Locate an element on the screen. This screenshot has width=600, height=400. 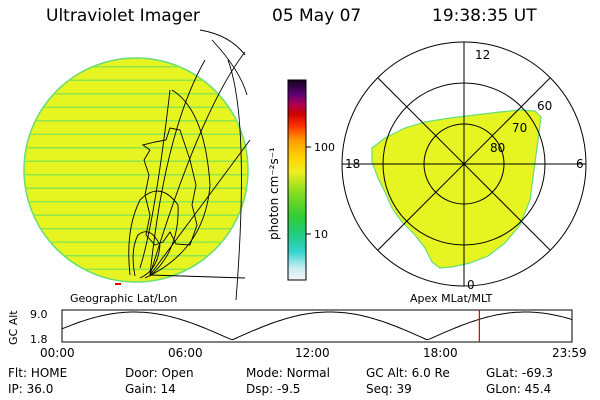
geographic-grid is located at coordinates (189, 165).